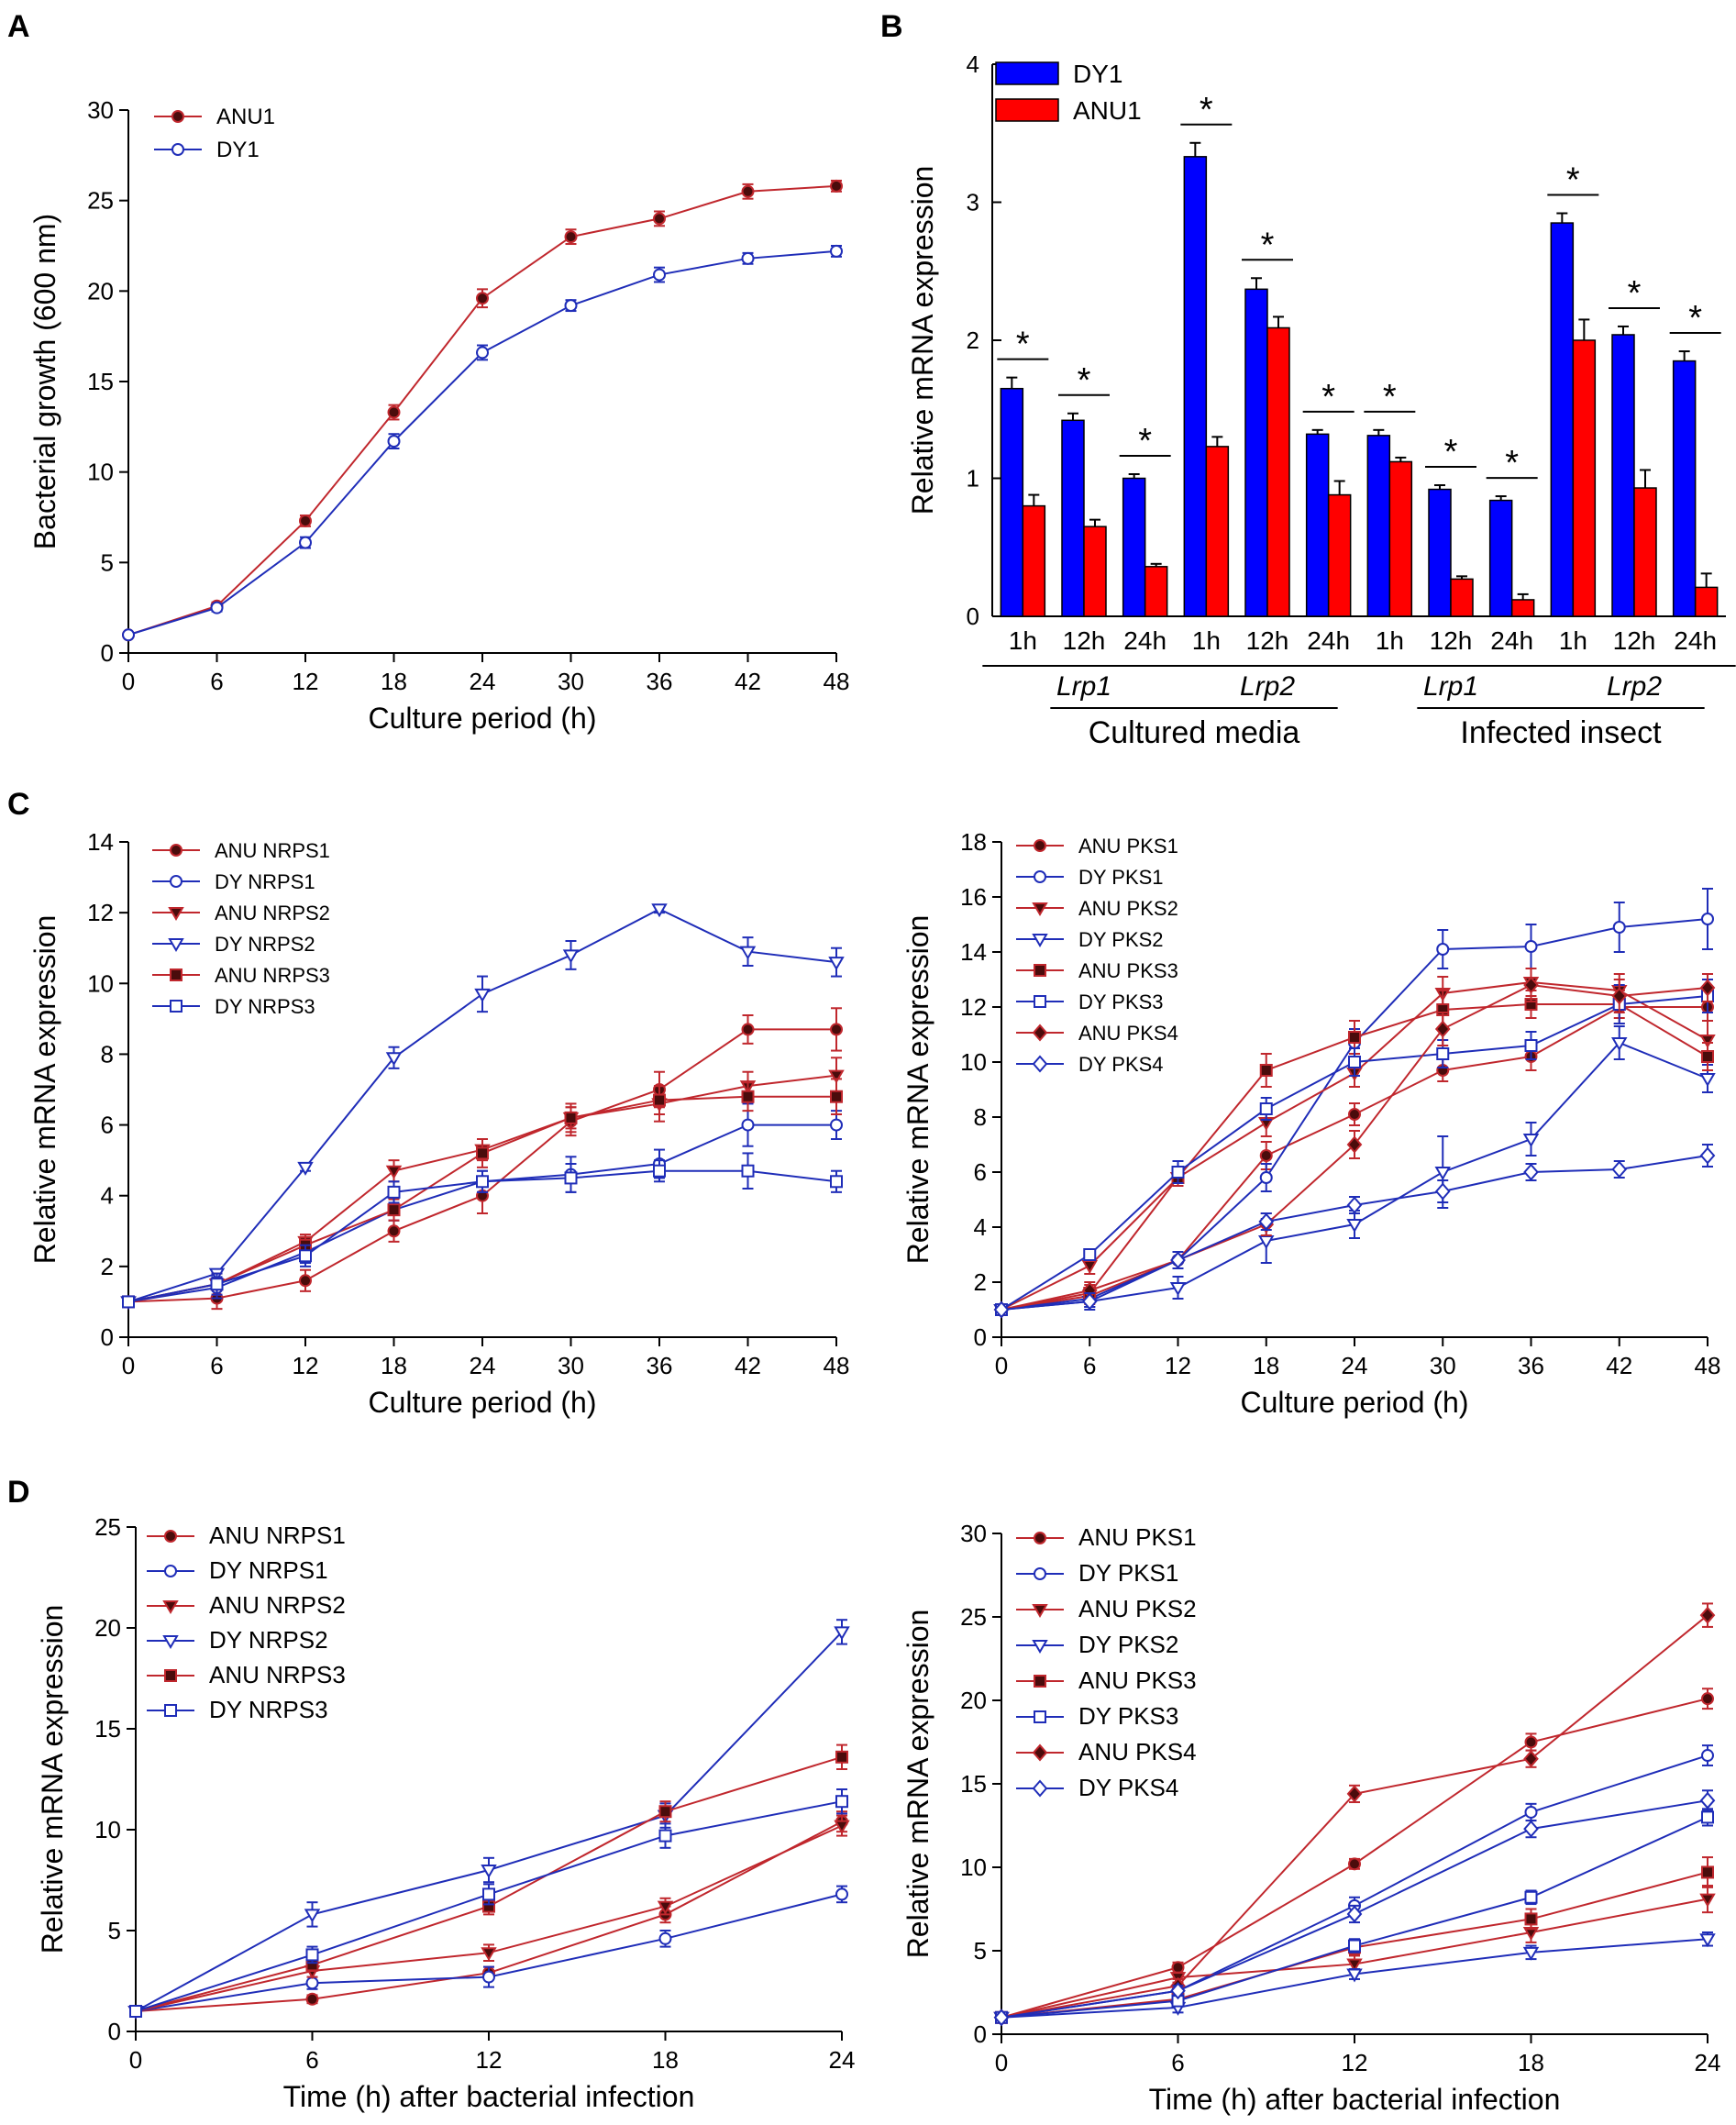 This screenshot has width=1736, height=2125. Describe the element at coordinates (268, 1709) in the screenshot. I see `legend-label: DY NRPS3` at that location.